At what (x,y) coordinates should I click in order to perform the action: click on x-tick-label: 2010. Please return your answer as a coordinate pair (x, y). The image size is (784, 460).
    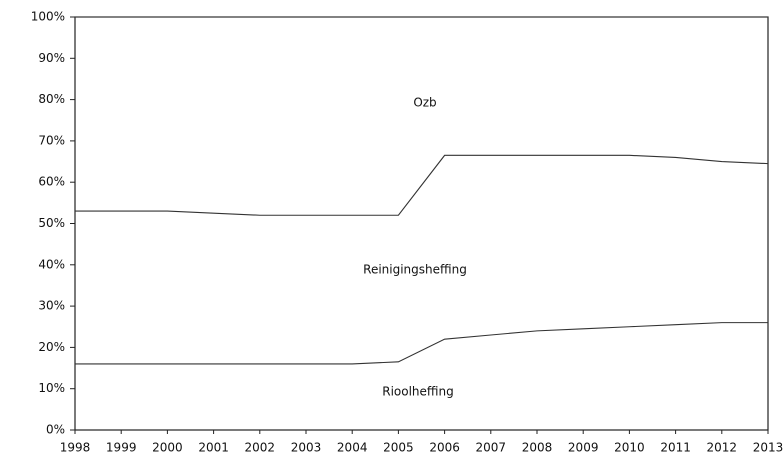
    Looking at the image, I should click on (629, 448).